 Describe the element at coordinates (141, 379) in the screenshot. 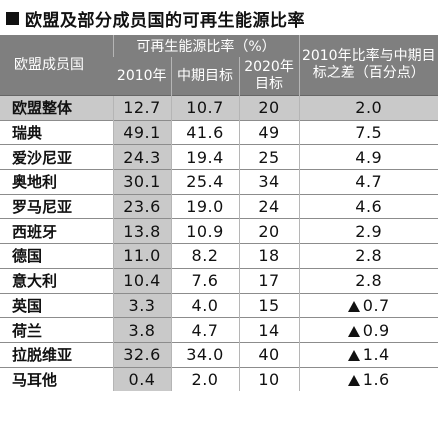

I see `cell-2010: 0.4` at that location.